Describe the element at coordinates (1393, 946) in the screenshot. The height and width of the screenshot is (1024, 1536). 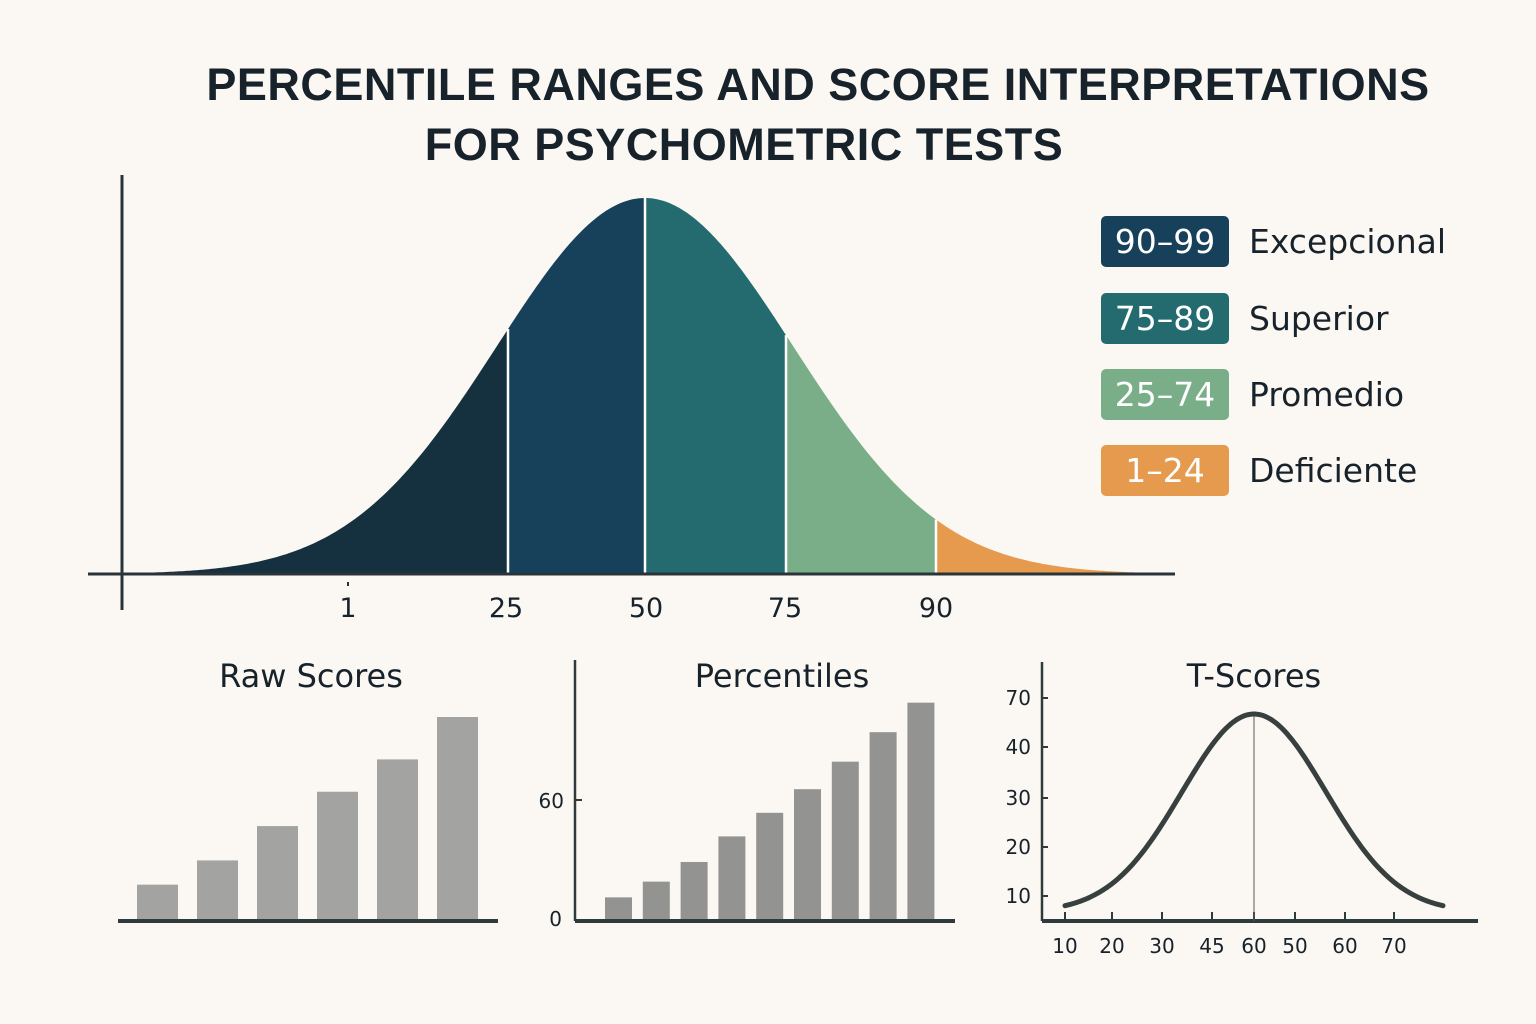
I see `x-tick-label: 70` at that location.